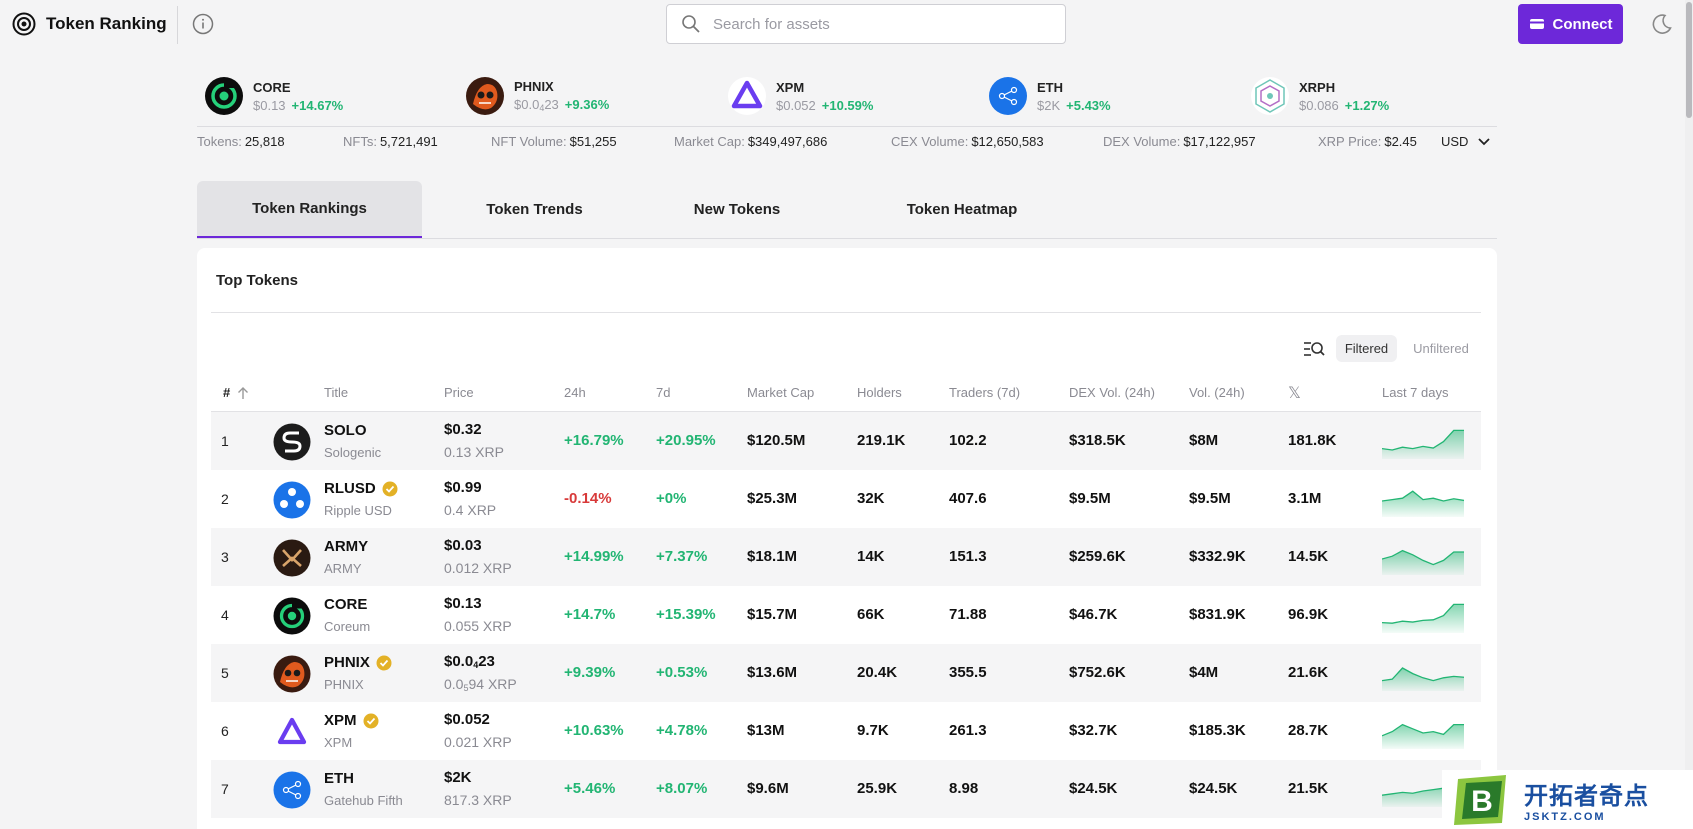 This screenshot has height=829, width=1693. Describe the element at coordinates (663, 392) in the screenshot. I see `col-7d: 7d` at that location.